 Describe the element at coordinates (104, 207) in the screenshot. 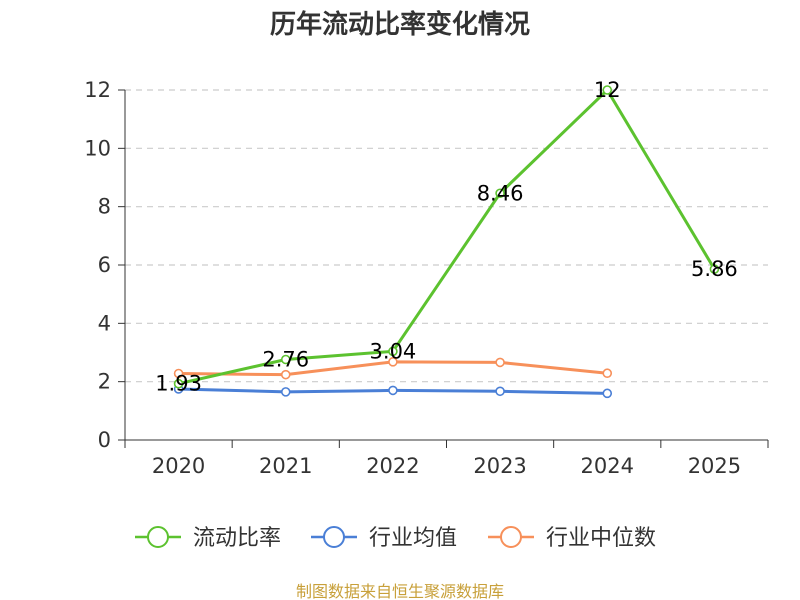

I see `y-tick-label: 8` at that location.